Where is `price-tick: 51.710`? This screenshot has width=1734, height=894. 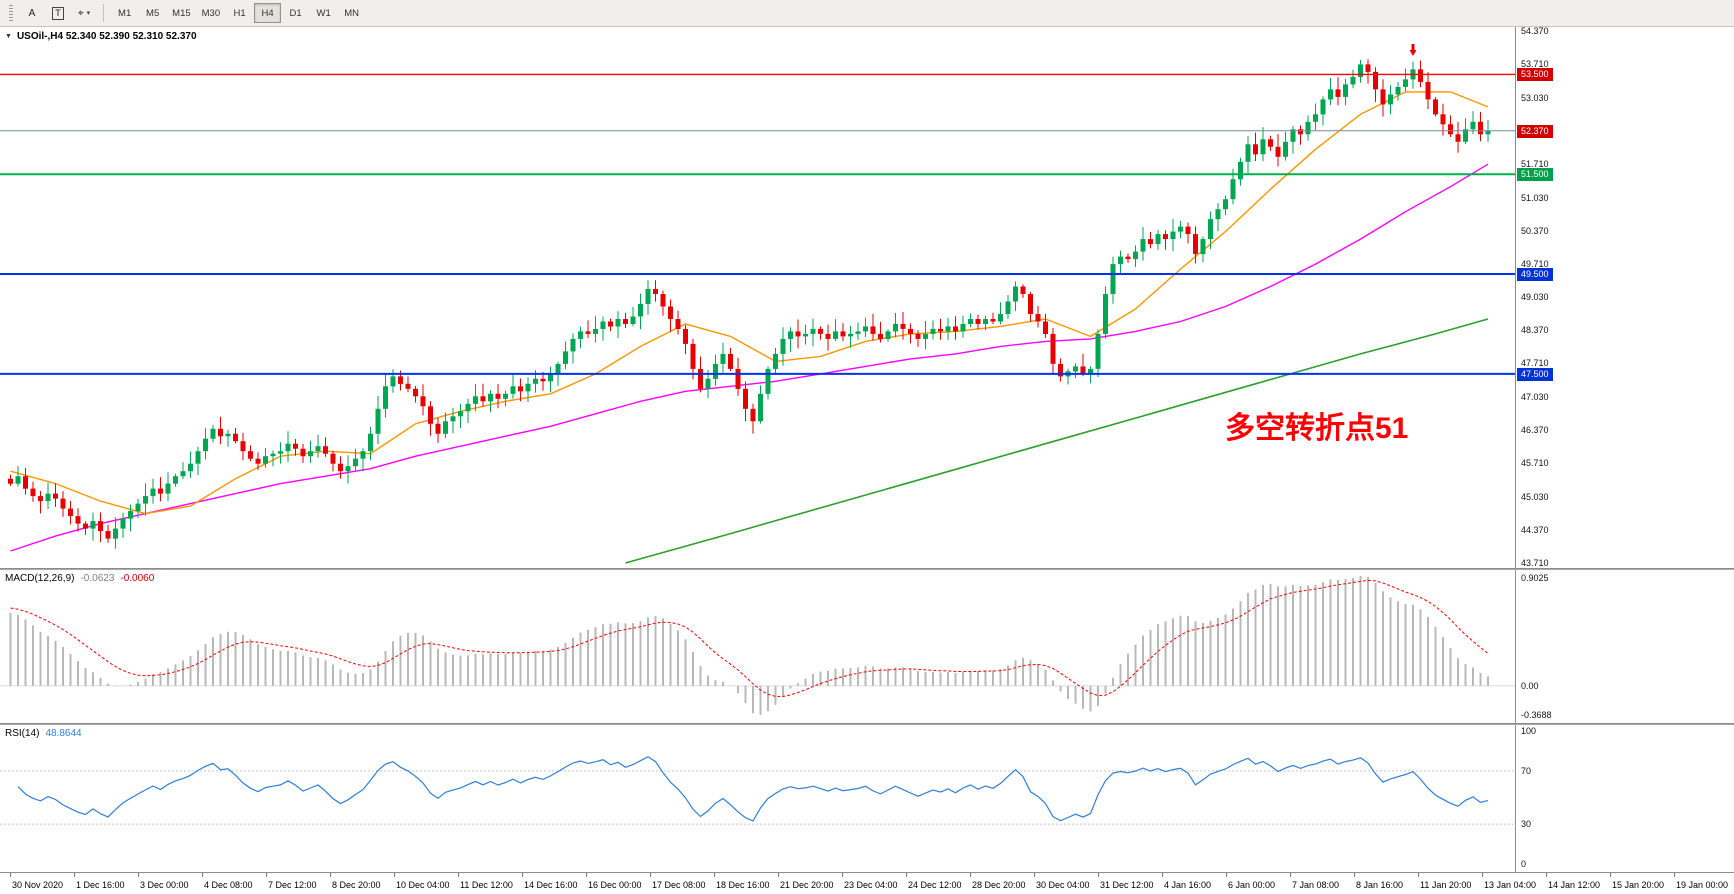 price-tick: 51.710 is located at coordinates (1535, 163).